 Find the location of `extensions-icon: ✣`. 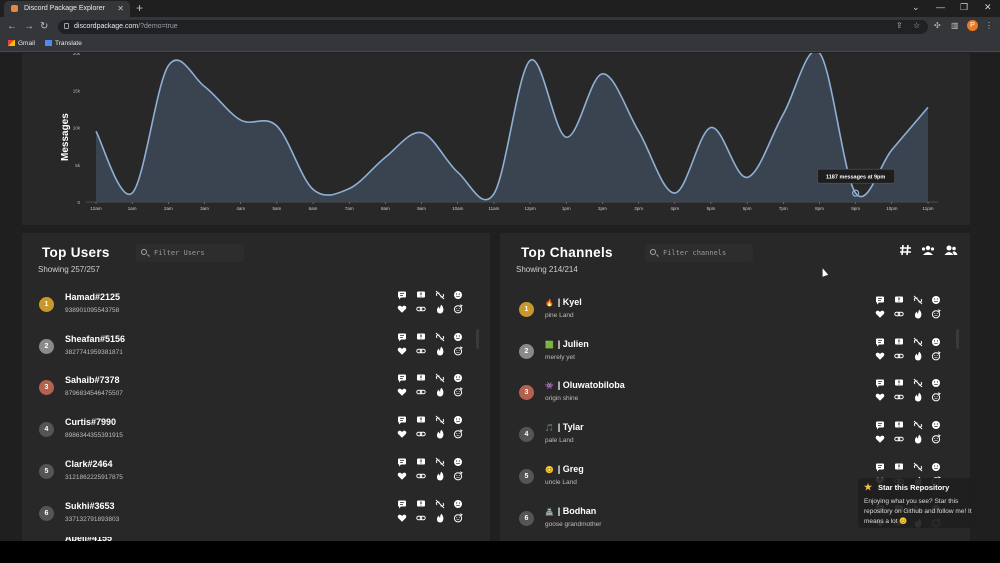

extensions-icon: ✣ is located at coordinates (937, 25).